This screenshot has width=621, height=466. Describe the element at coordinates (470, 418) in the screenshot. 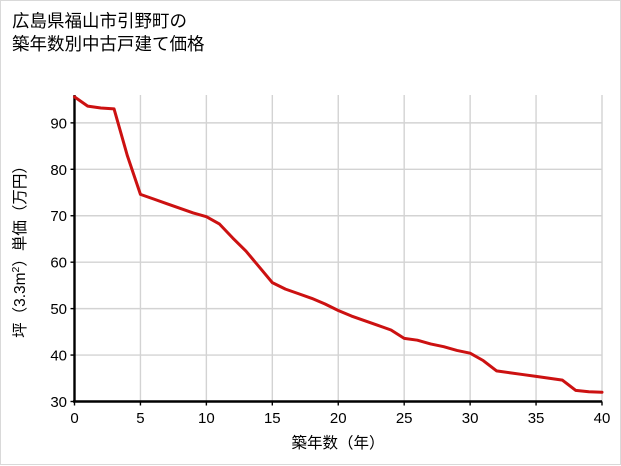

I see `x-tick-label: 30` at that location.